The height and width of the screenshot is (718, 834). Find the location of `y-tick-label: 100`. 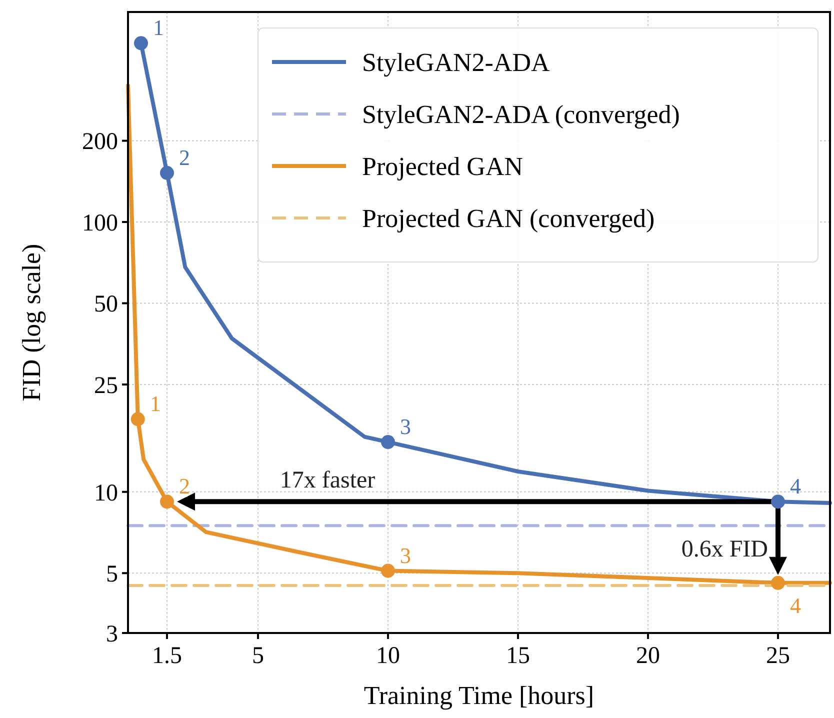

y-tick-label: 100 is located at coordinates (100, 223).